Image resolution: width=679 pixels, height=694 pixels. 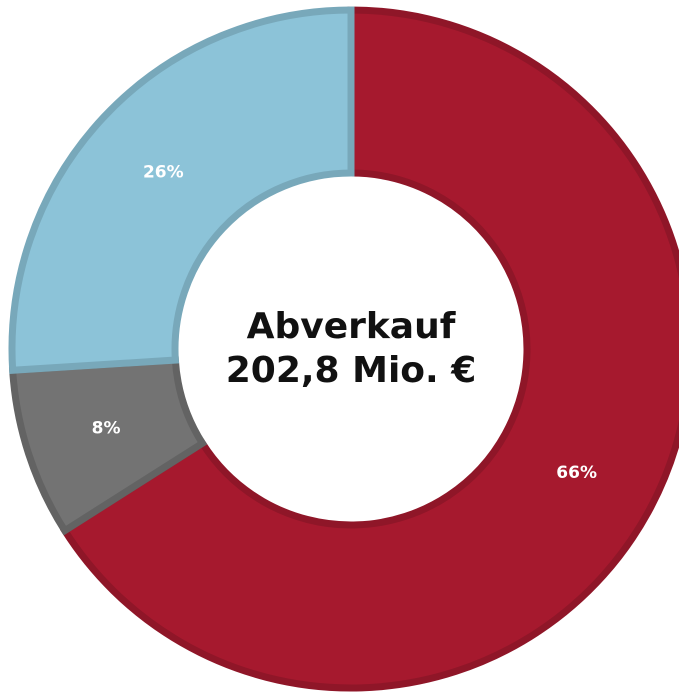 What do you see at coordinates (351, 348) in the screenshot?
I see `center-text: Abverkauf 202,8 Mio. €` at bounding box center [351, 348].